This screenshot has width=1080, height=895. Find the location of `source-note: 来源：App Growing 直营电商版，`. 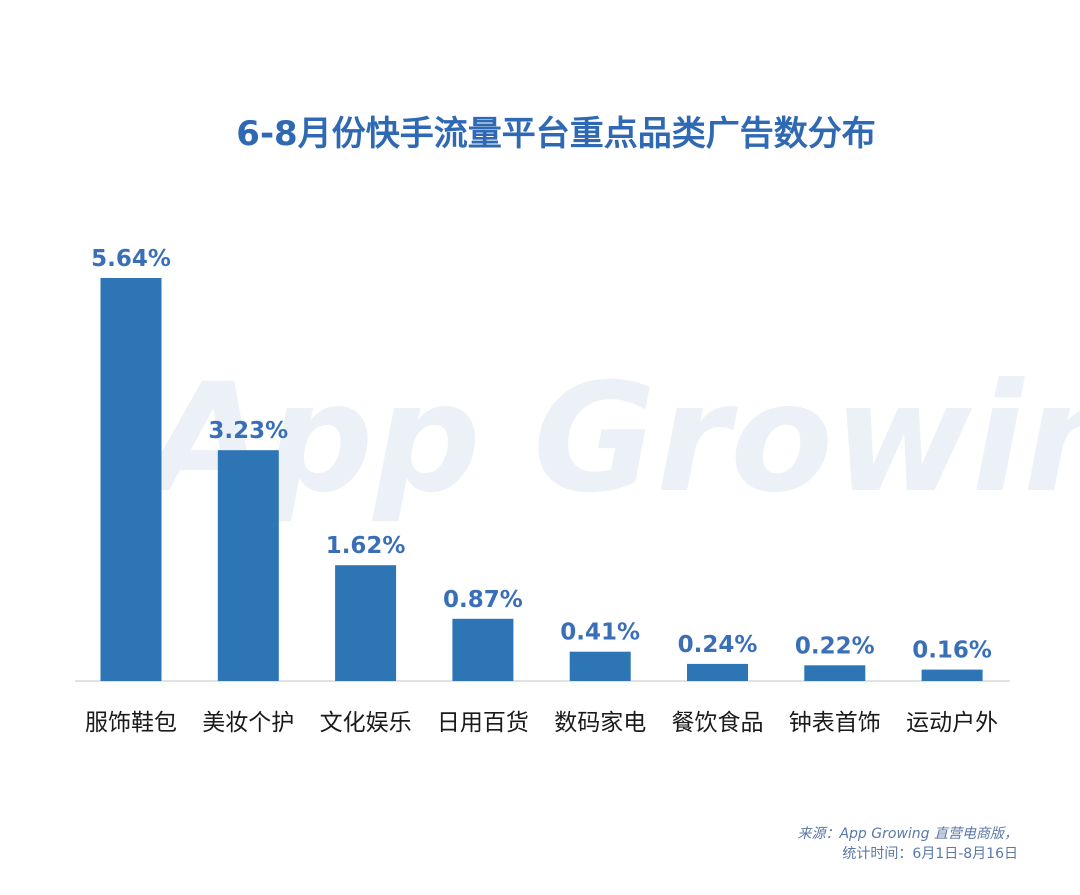

source-note: 来源：App Growing 直营电商版， is located at coordinates (907, 834).